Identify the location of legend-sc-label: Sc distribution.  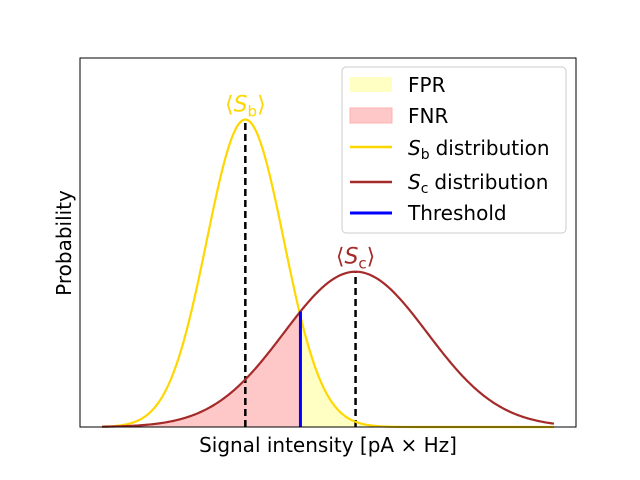
(478, 183).